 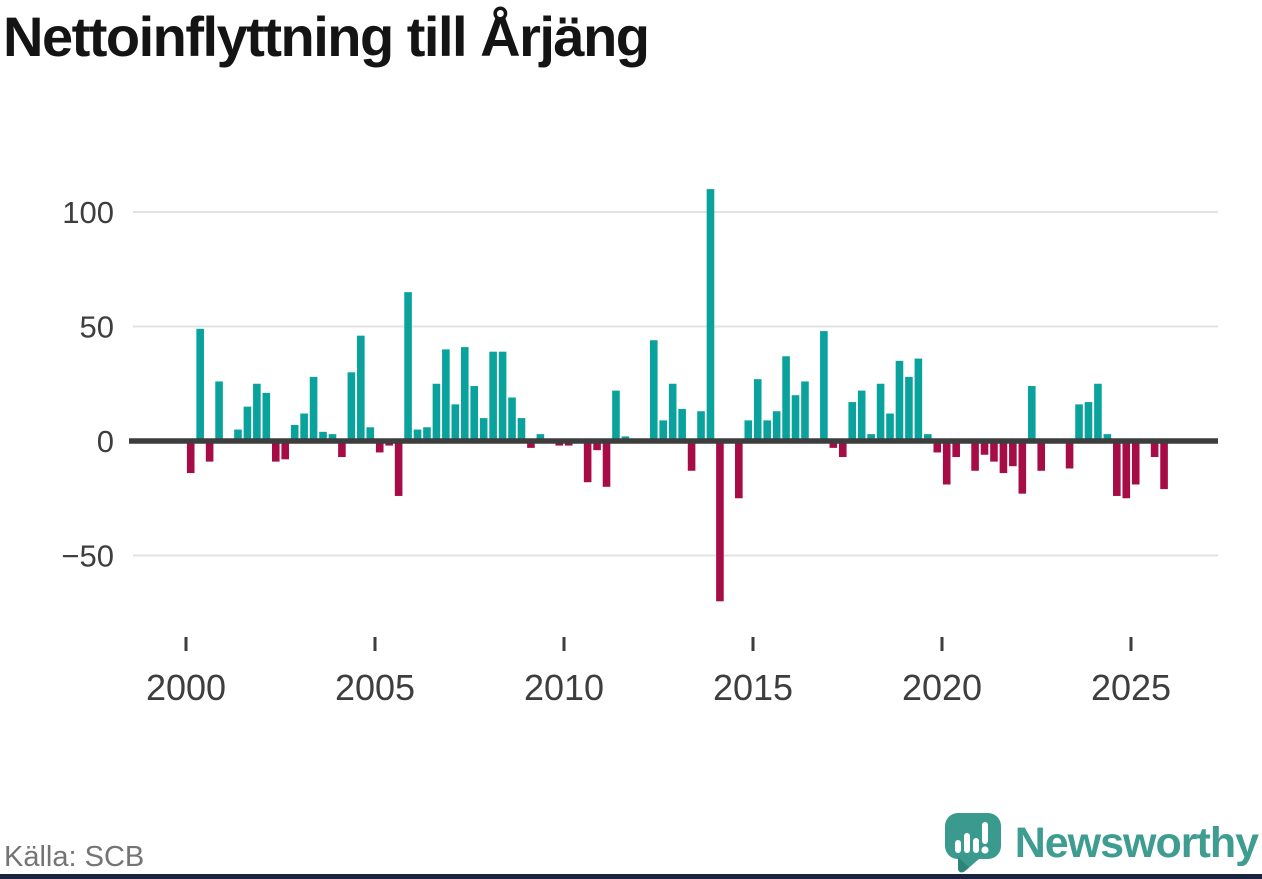 What do you see at coordinates (351, 406) in the screenshot?
I see `bar-2004Q2` at bounding box center [351, 406].